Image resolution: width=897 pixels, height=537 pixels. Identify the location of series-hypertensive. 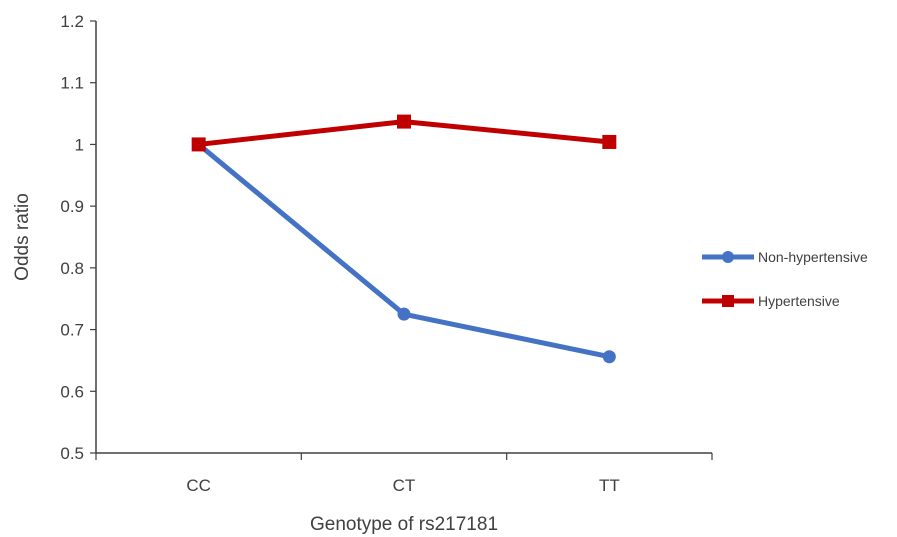
(404, 133).